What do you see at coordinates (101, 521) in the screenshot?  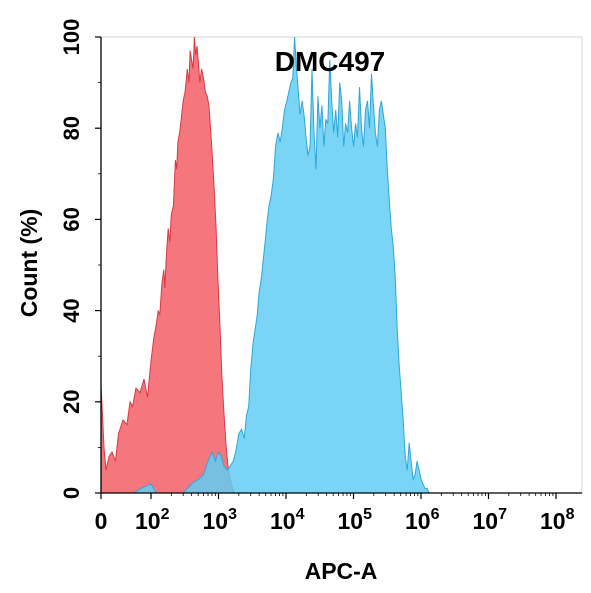 I see `x-tick-label: 0` at bounding box center [101, 521].